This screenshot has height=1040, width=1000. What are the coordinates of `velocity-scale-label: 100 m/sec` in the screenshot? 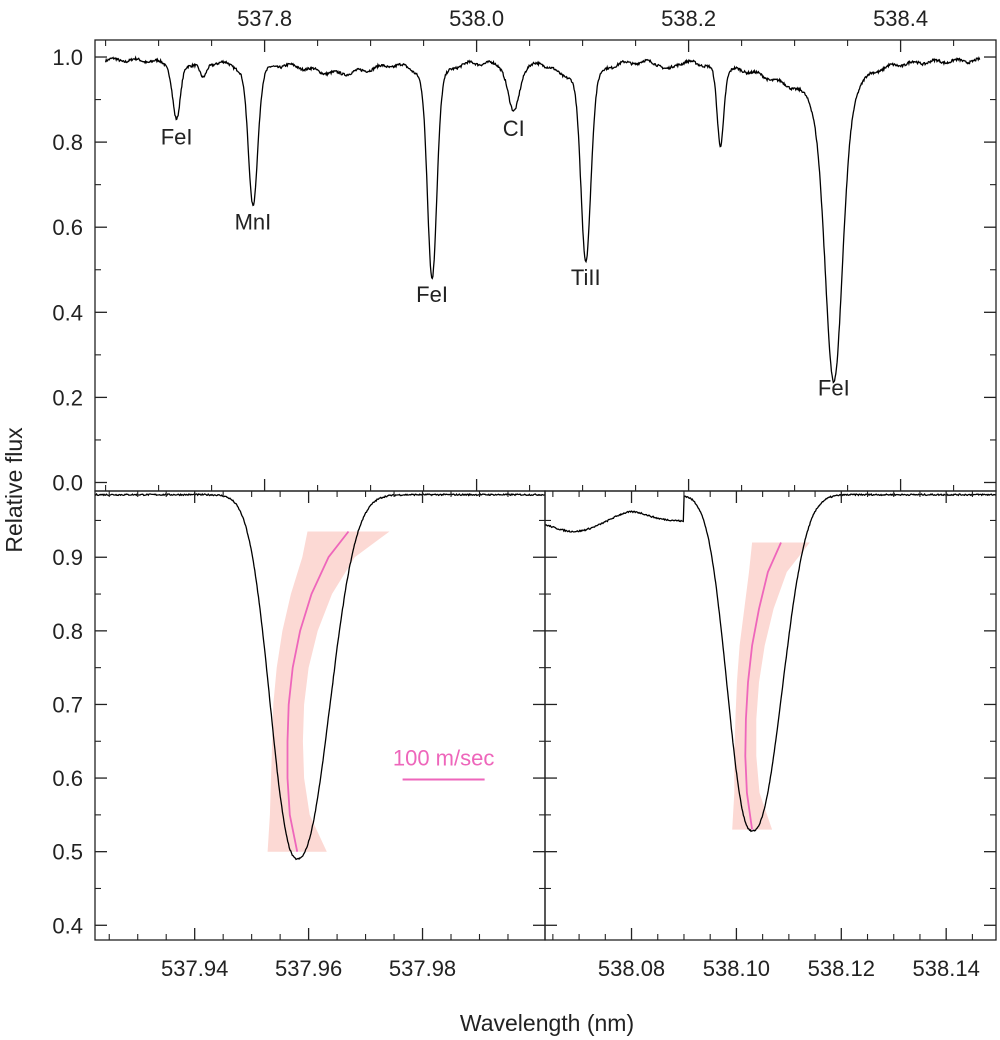 It's located at (444, 758).